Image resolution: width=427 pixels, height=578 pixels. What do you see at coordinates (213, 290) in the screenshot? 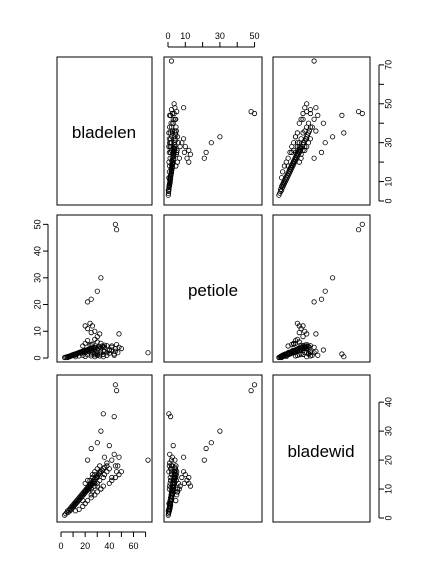
I see `diag-label-petiole: petiole` at bounding box center [213, 290].